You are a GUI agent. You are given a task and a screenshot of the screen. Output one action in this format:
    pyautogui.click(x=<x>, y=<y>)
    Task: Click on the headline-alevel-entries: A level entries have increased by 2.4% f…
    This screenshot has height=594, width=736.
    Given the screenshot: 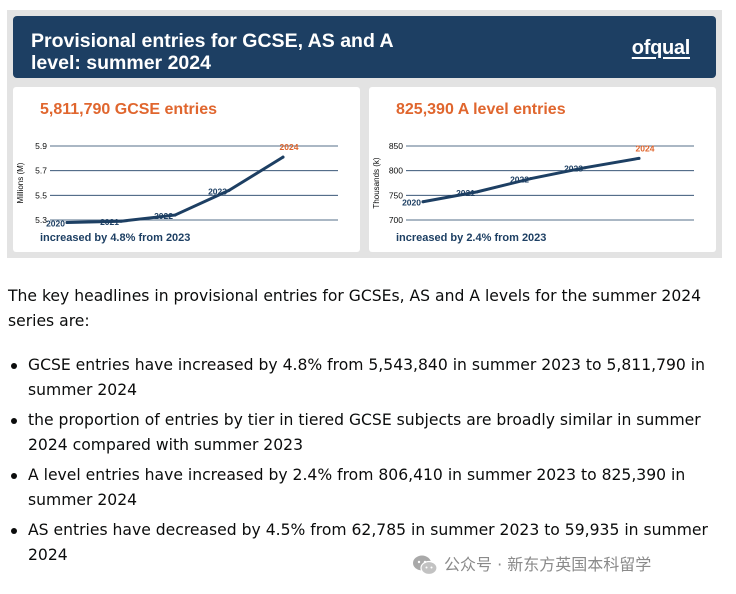 What is the action you would take?
    pyautogui.click(x=368, y=488)
    